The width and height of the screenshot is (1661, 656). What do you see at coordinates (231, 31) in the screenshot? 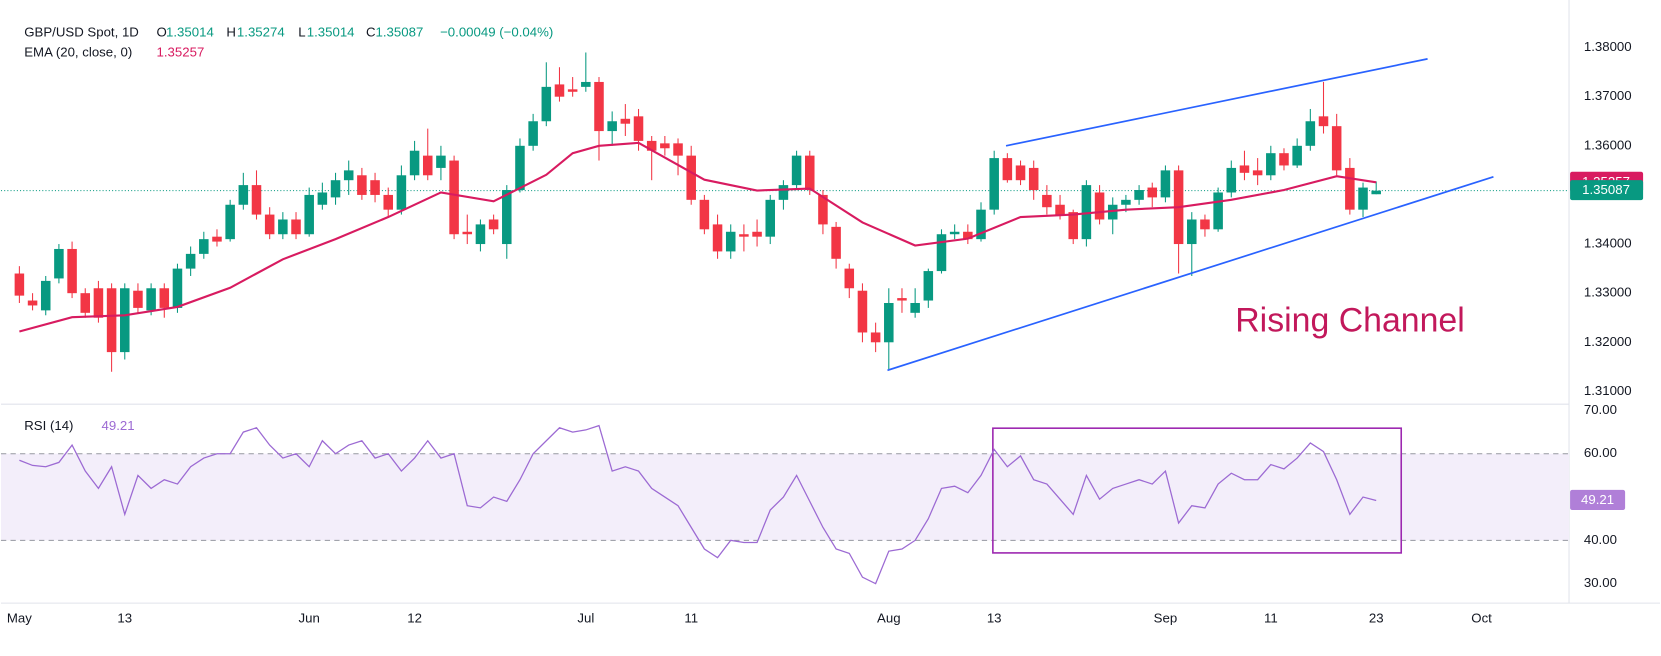
I see `ohlc-letter: H` at bounding box center [231, 31].